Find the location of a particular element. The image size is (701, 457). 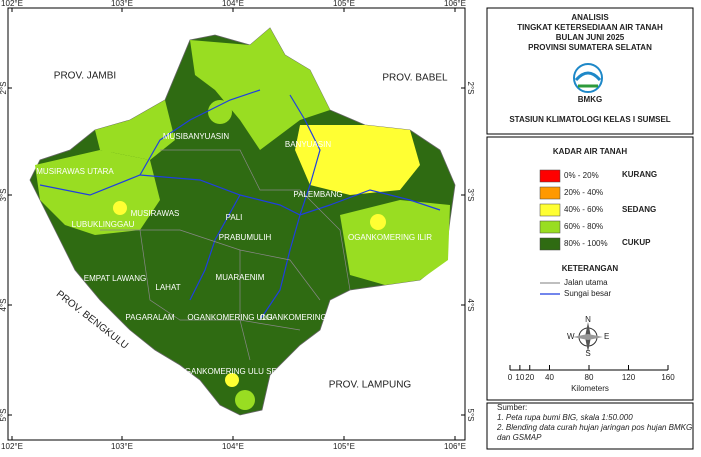

compass-n: N is located at coordinates (588, 319).